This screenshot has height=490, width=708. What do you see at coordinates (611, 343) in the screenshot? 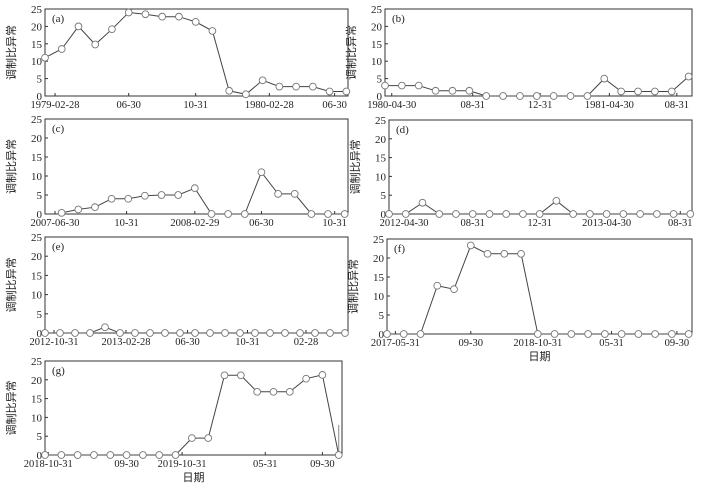
I see `x-tick-label: 05-31` at bounding box center [611, 343].